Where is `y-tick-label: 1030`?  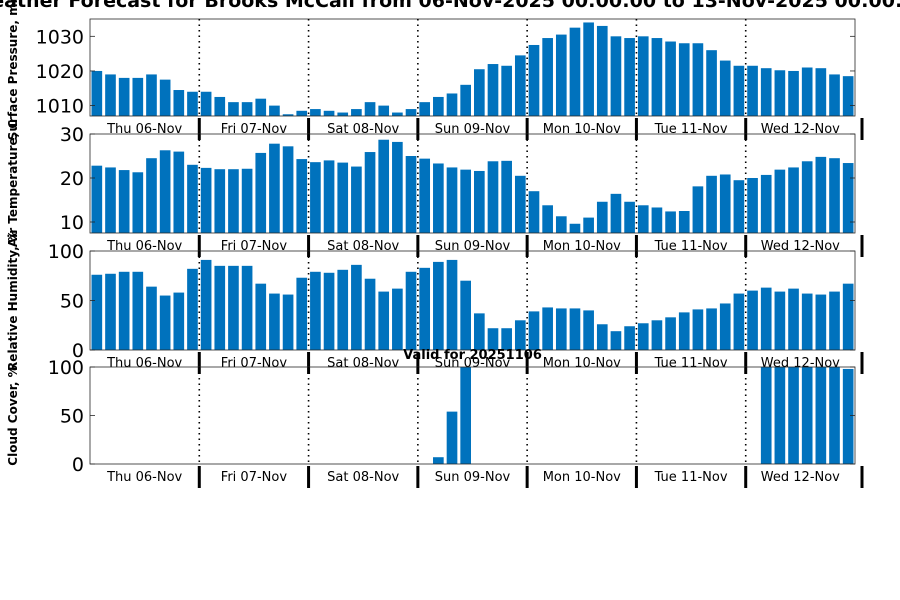 y-tick-label: 1030 is located at coordinates (60, 37).